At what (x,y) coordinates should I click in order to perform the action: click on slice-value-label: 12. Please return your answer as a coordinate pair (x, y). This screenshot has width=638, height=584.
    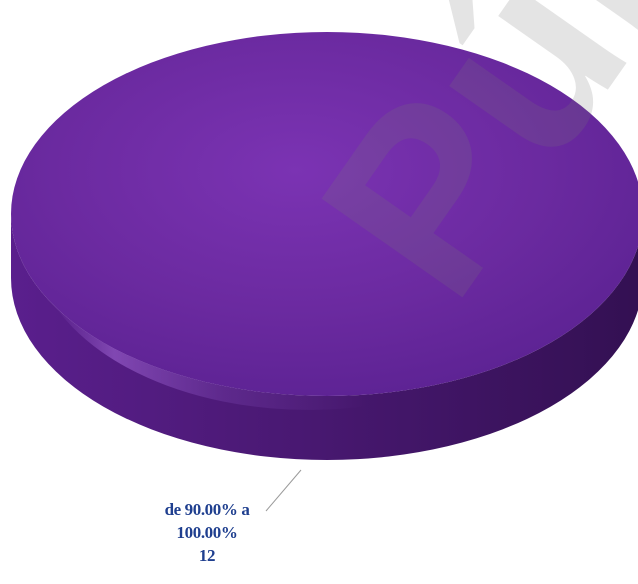
    Looking at the image, I should click on (207, 555).